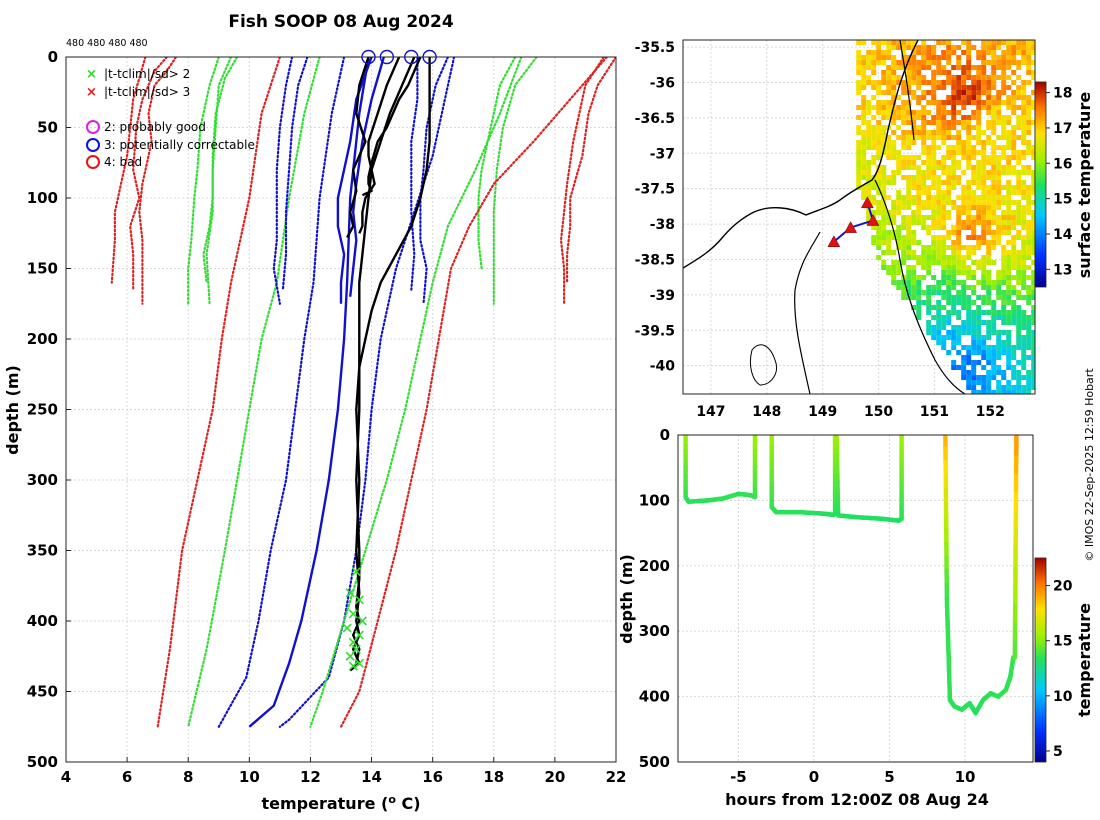 The width and height of the screenshot is (1100, 820). What do you see at coordinates (655, 331) in the screenshot?
I see `map-y-tick-label: -39.5` at bounding box center [655, 331].